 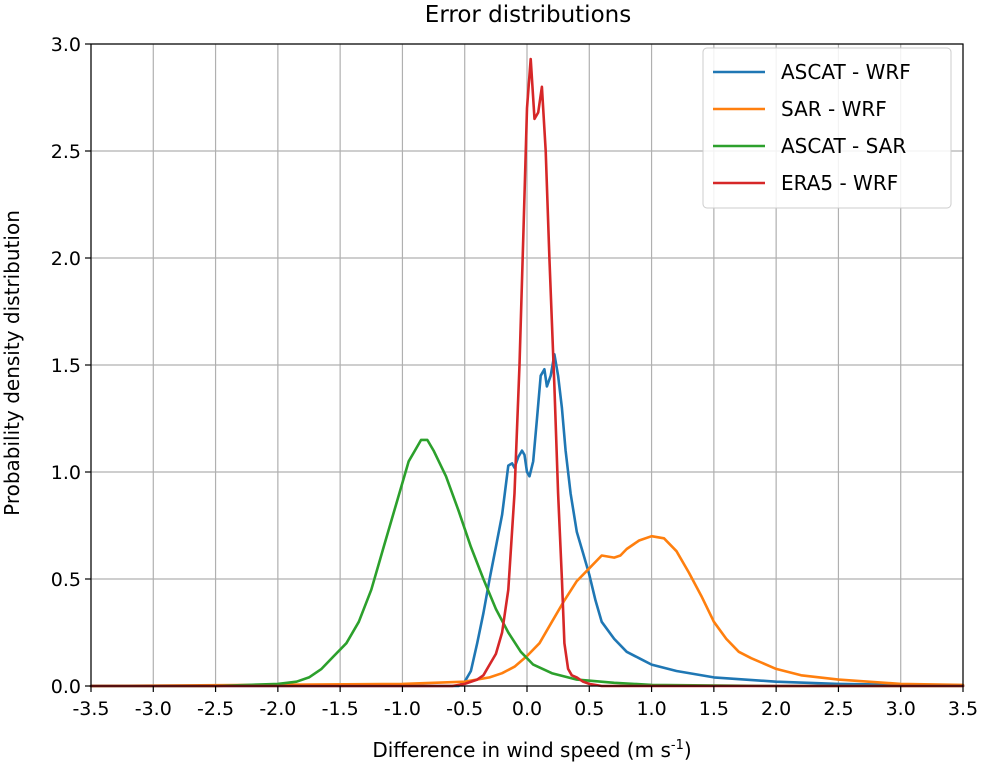 What do you see at coordinates (340, 709) in the screenshot?
I see `x-tick-label: -1.5` at bounding box center [340, 709].